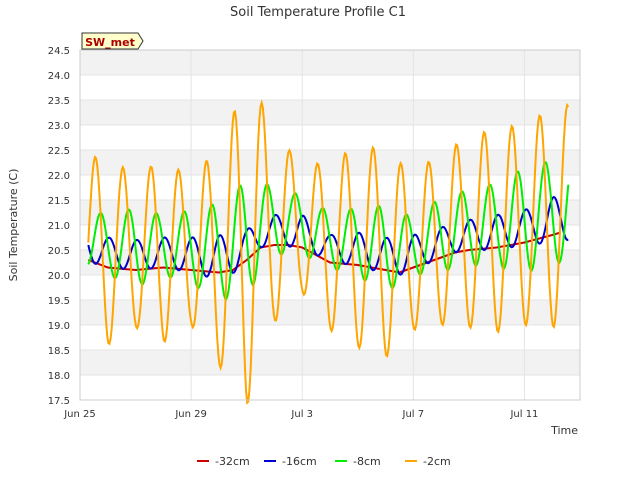  I want to click on y-tick-label: 22.5, so click(59, 151).